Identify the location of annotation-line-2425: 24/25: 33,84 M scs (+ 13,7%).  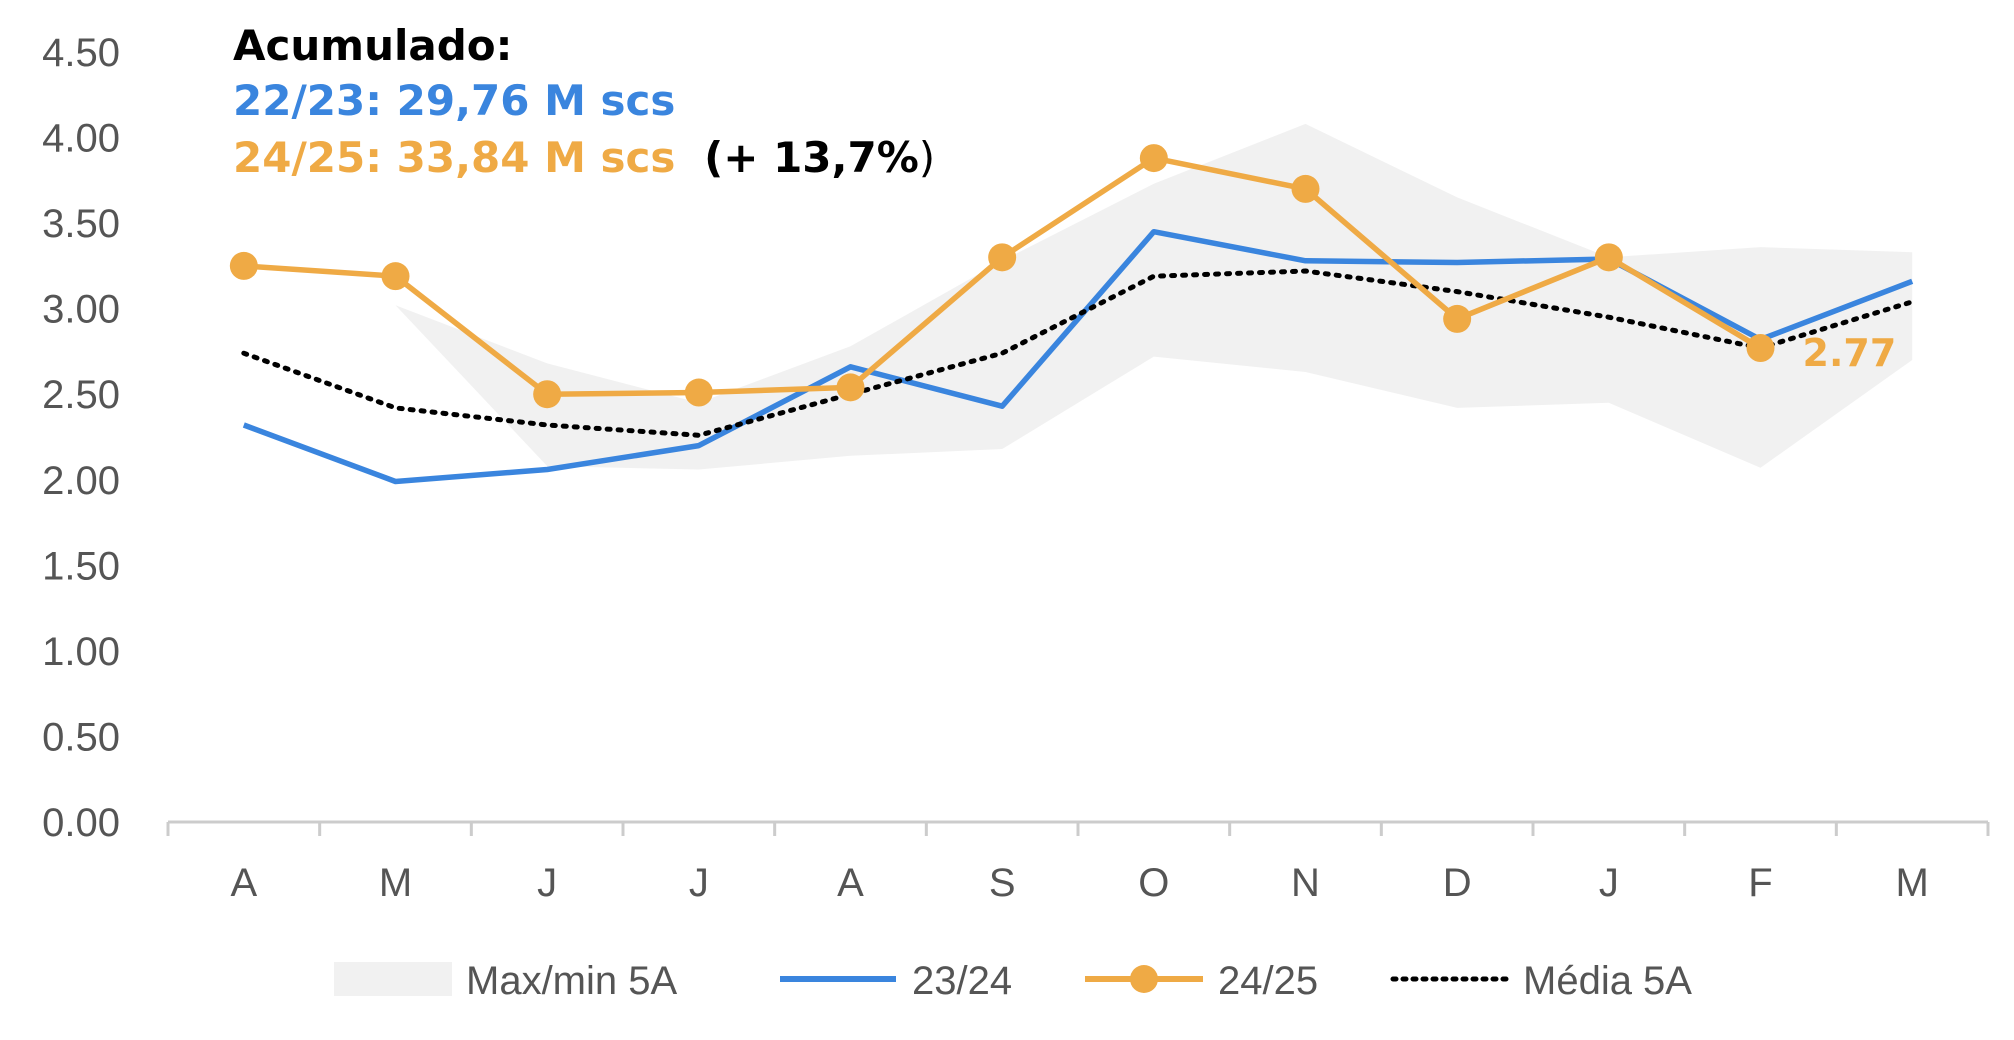
(584, 157).